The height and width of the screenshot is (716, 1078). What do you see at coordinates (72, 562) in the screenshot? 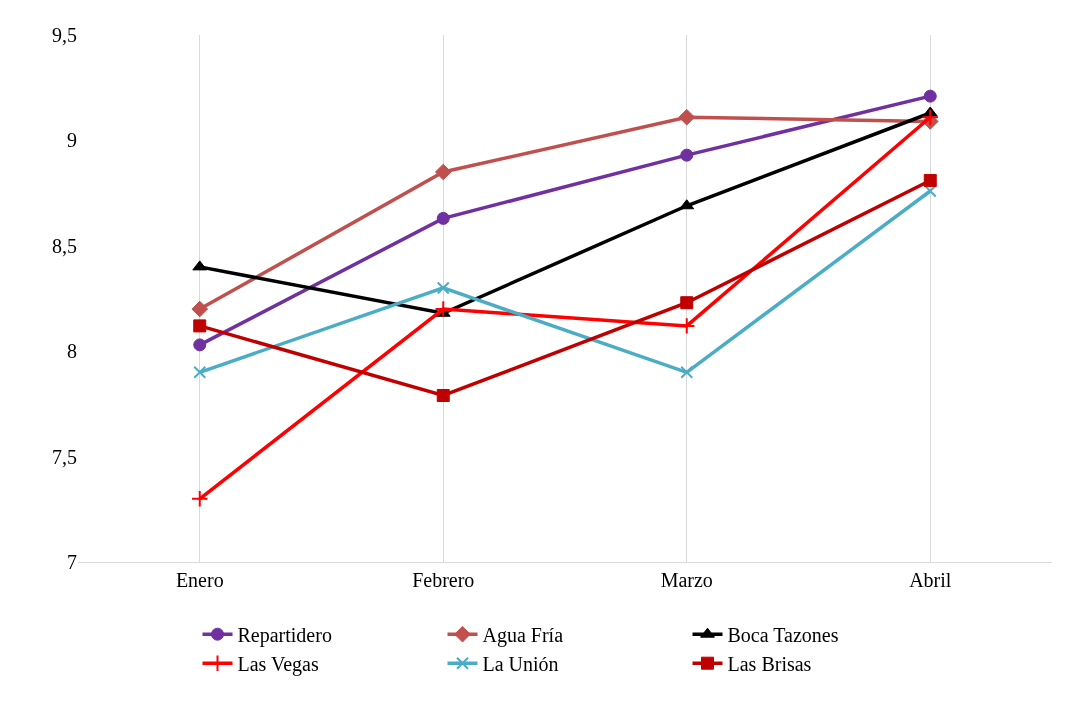
I see `y-tick-label: 7` at bounding box center [72, 562].